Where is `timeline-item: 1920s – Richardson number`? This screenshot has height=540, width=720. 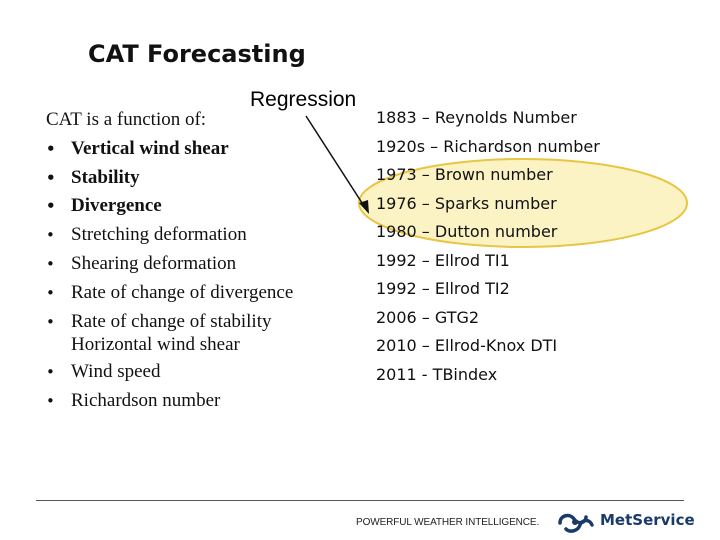 timeline-item: 1920s – Richardson number is located at coordinates (488, 146).